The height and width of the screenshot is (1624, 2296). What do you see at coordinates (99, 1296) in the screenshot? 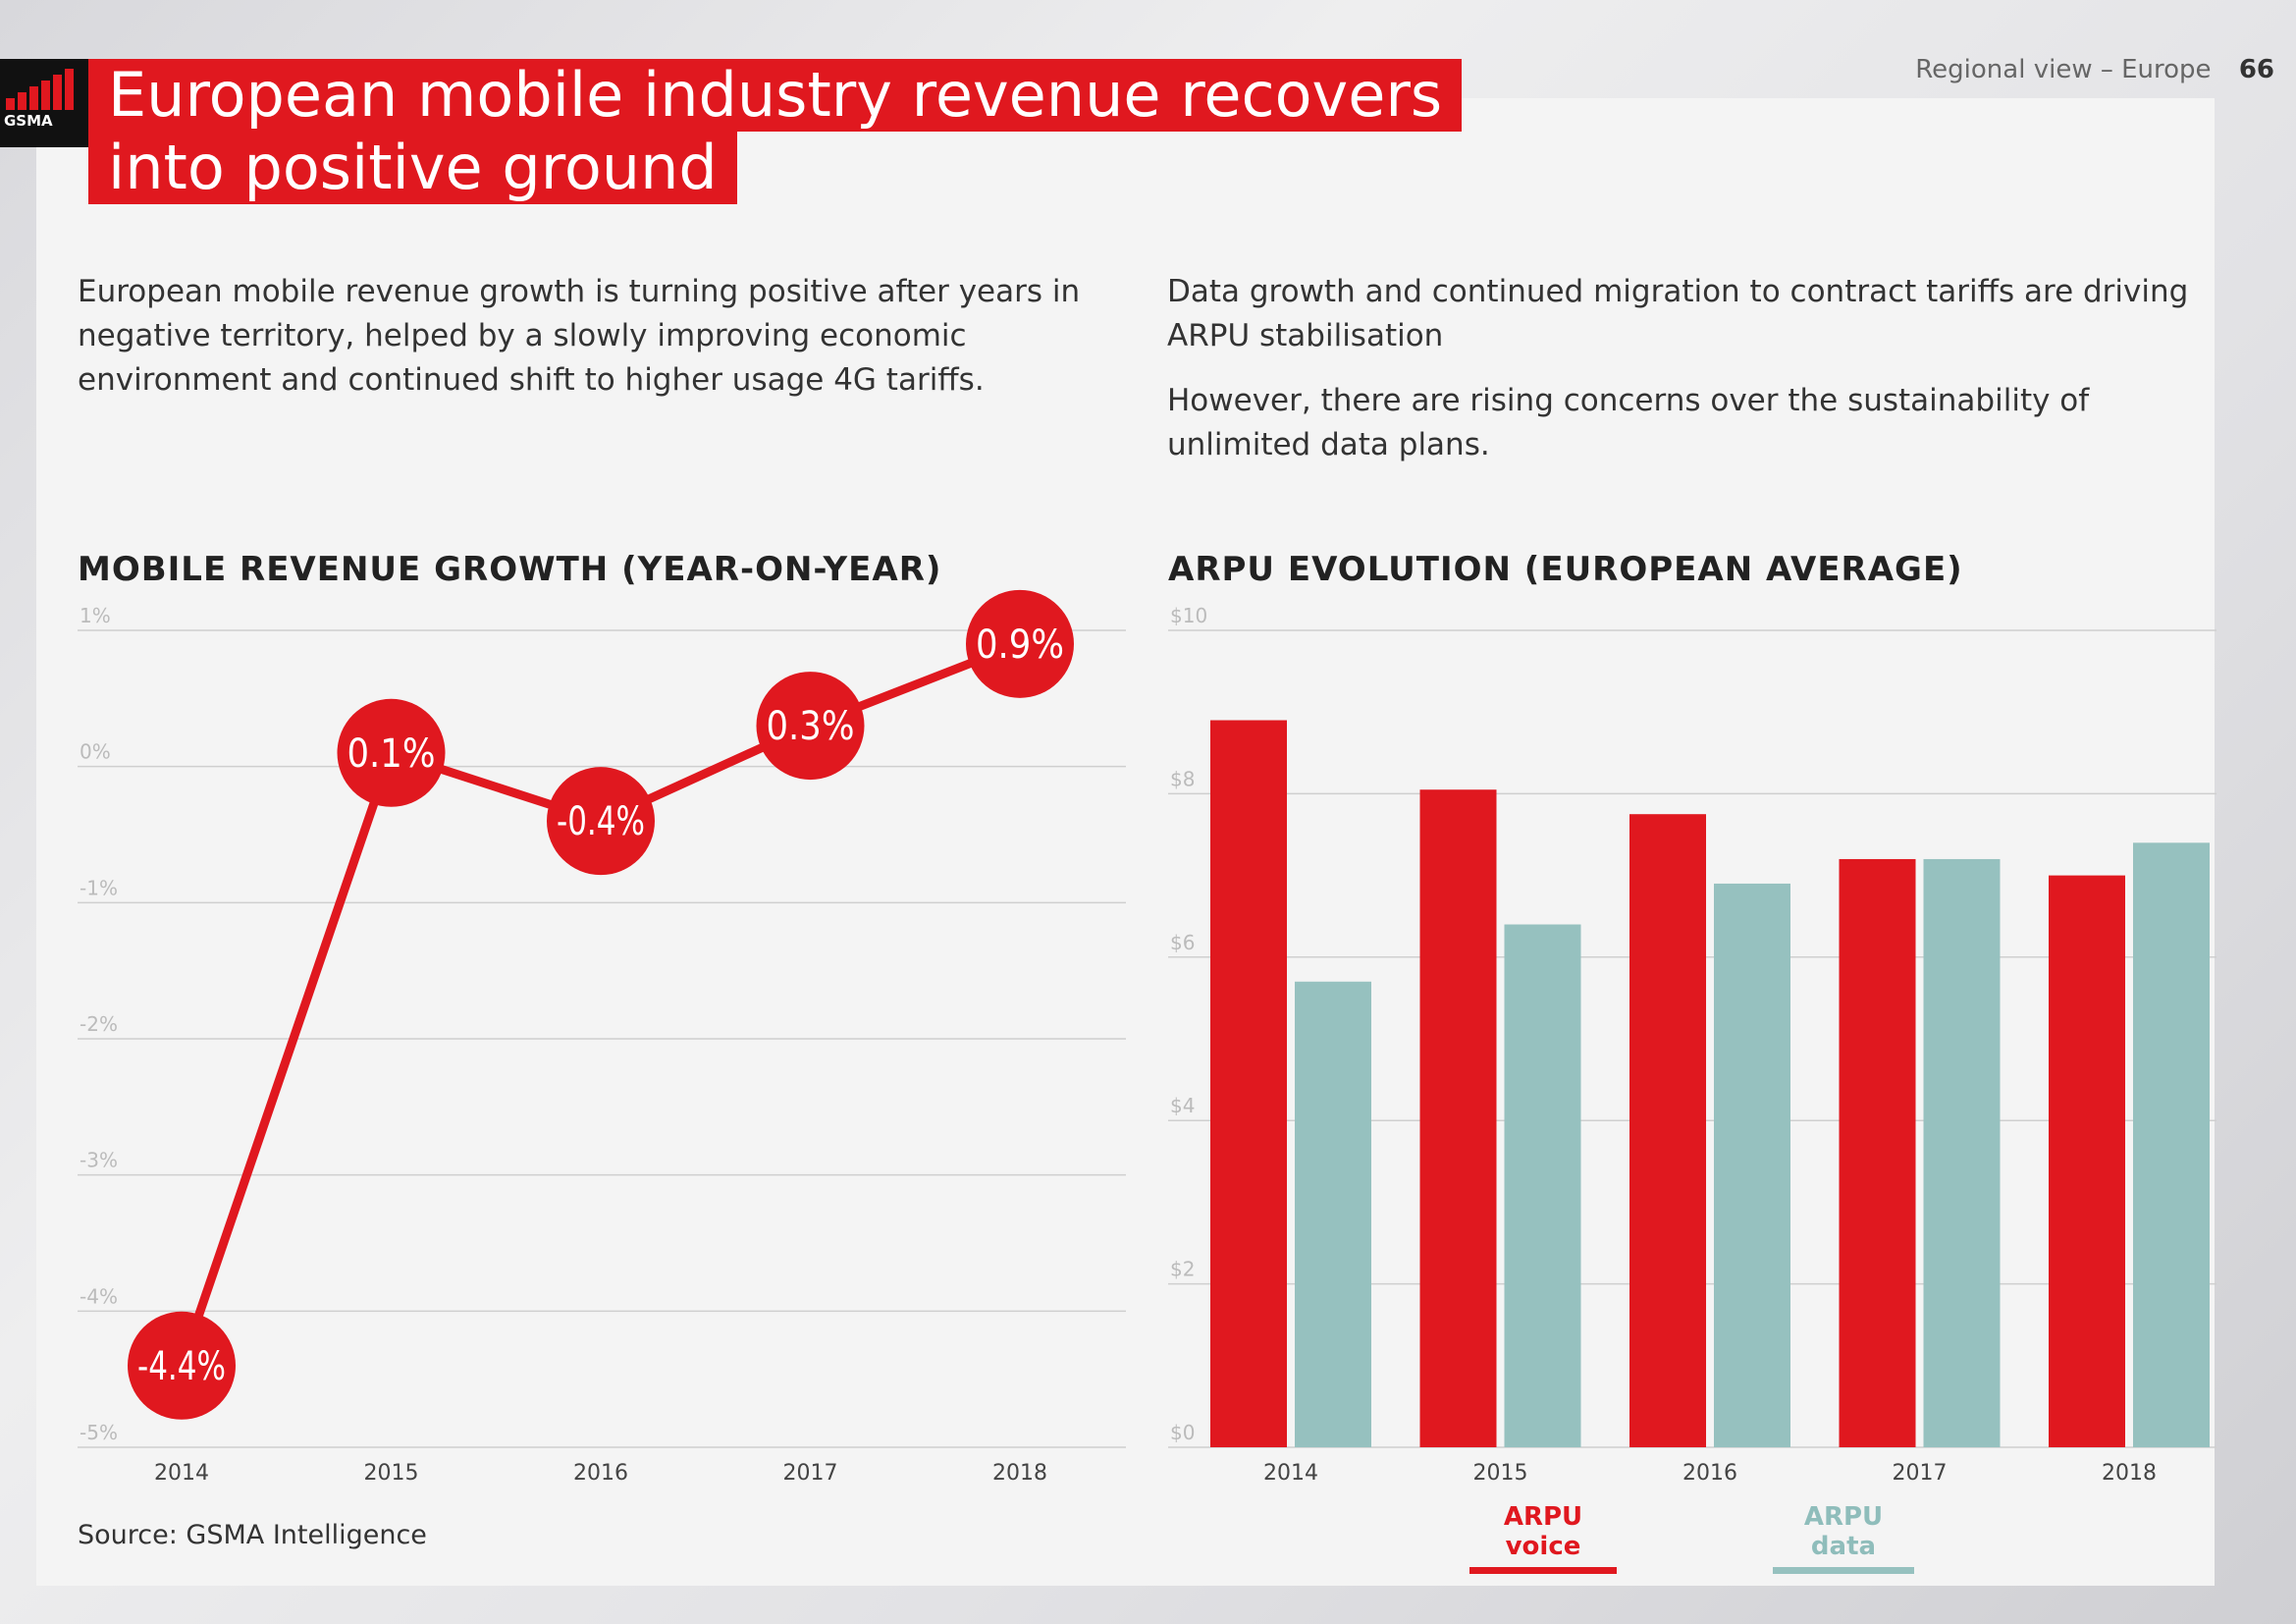
I see `line-chart-y-tick-label: -4%` at bounding box center [99, 1296].